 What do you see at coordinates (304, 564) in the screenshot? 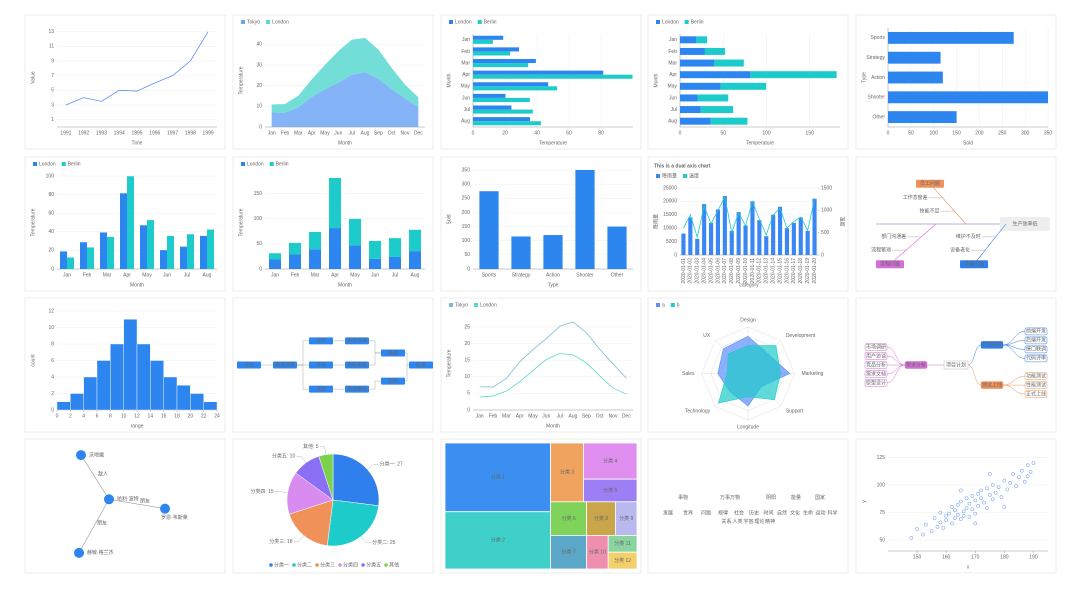
I see `legend-label: 分类二` at bounding box center [304, 564].